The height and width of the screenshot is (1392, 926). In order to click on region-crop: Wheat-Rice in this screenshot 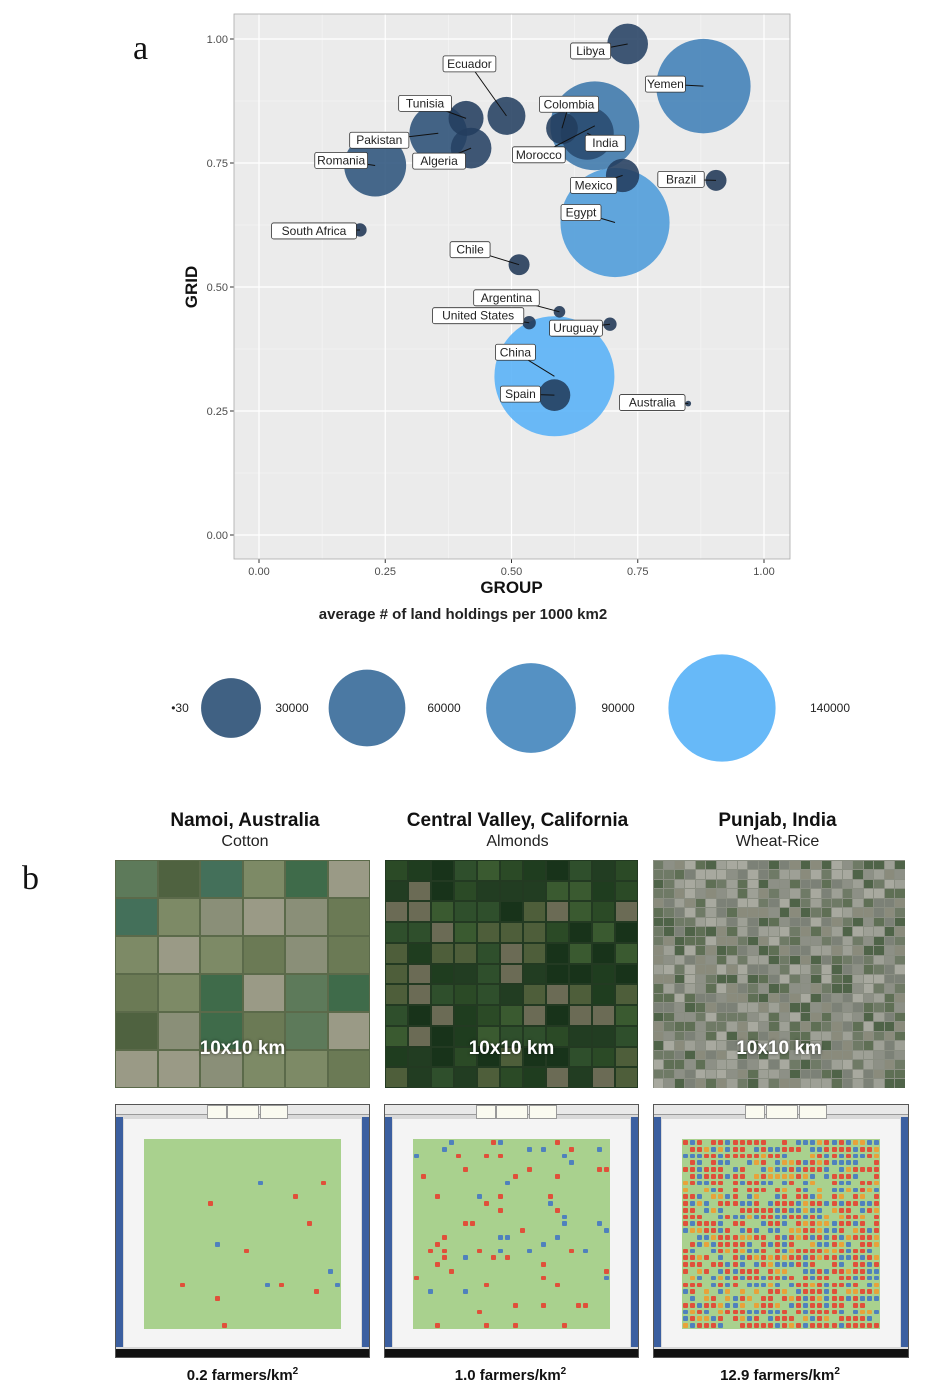, I will do `click(777, 841)`.